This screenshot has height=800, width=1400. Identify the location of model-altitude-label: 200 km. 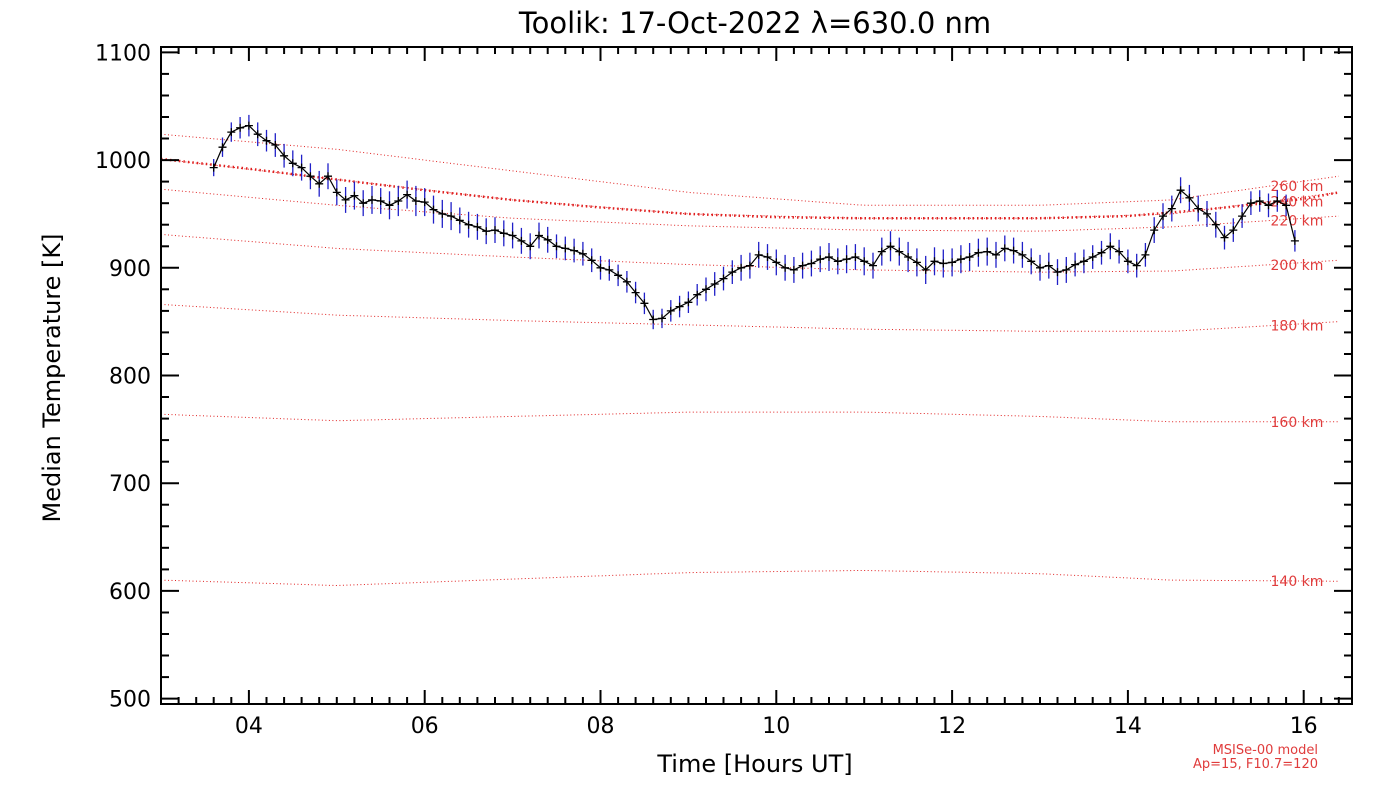
(1297, 266).